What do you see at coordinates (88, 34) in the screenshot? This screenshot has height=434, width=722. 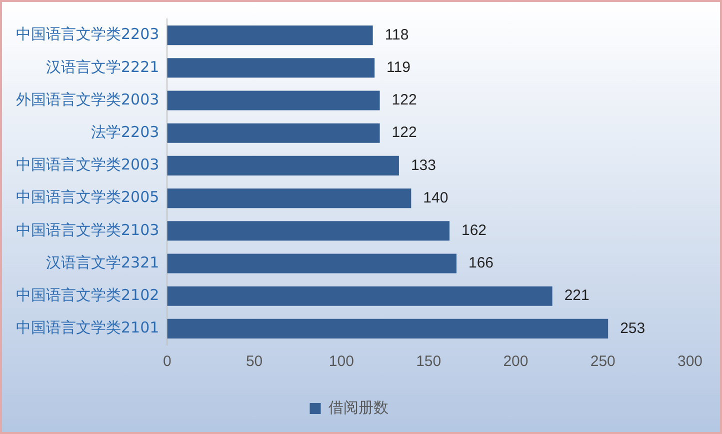 I see `y-tick-label: 中国语言文学类2203` at bounding box center [88, 34].